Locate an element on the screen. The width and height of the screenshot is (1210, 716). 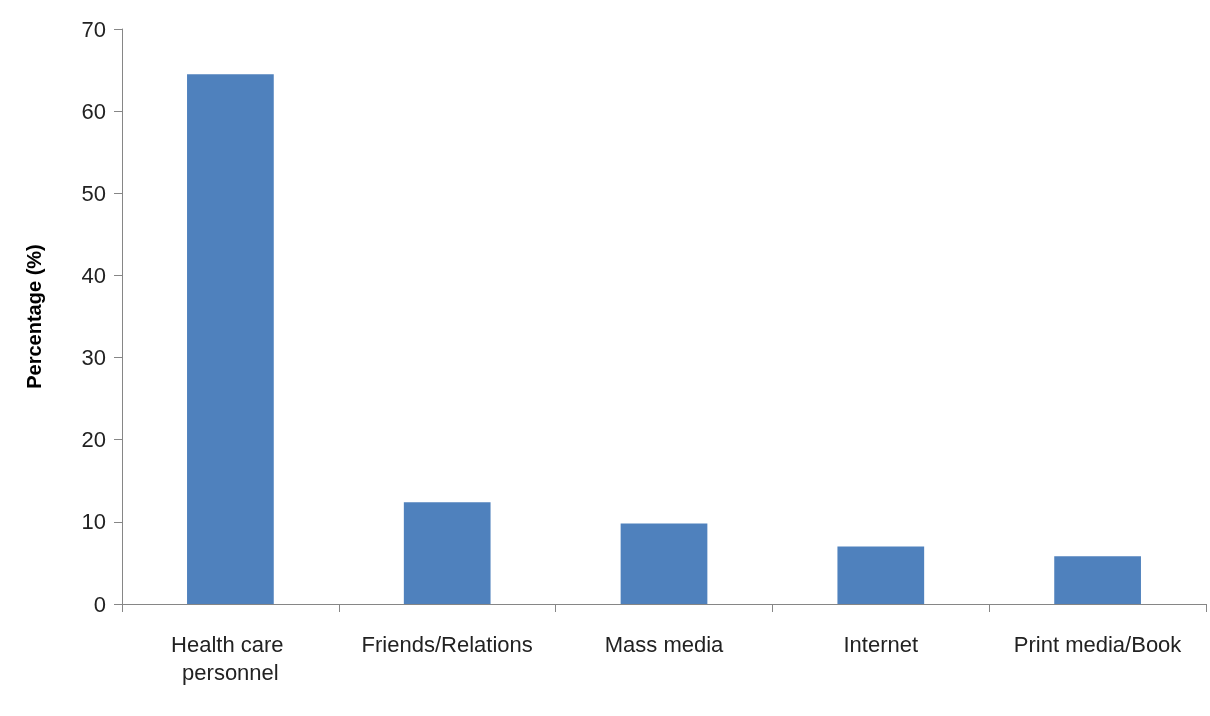
y-tick-label: 10 is located at coordinates (93, 522).